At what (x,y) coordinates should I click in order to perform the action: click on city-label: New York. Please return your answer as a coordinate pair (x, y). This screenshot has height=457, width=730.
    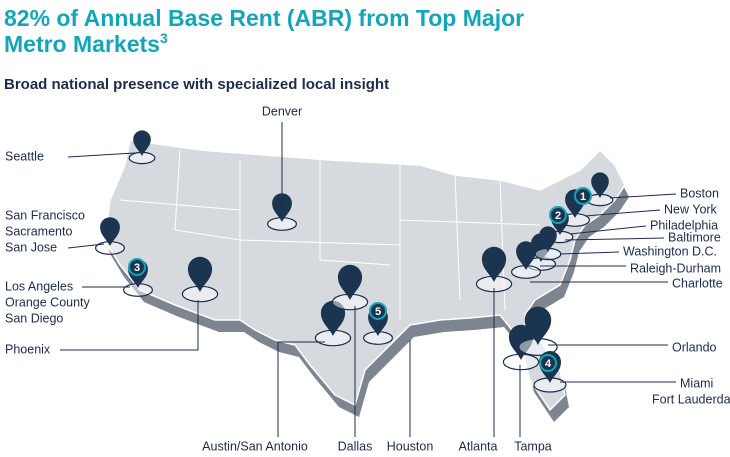
    Looking at the image, I should click on (691, 209).